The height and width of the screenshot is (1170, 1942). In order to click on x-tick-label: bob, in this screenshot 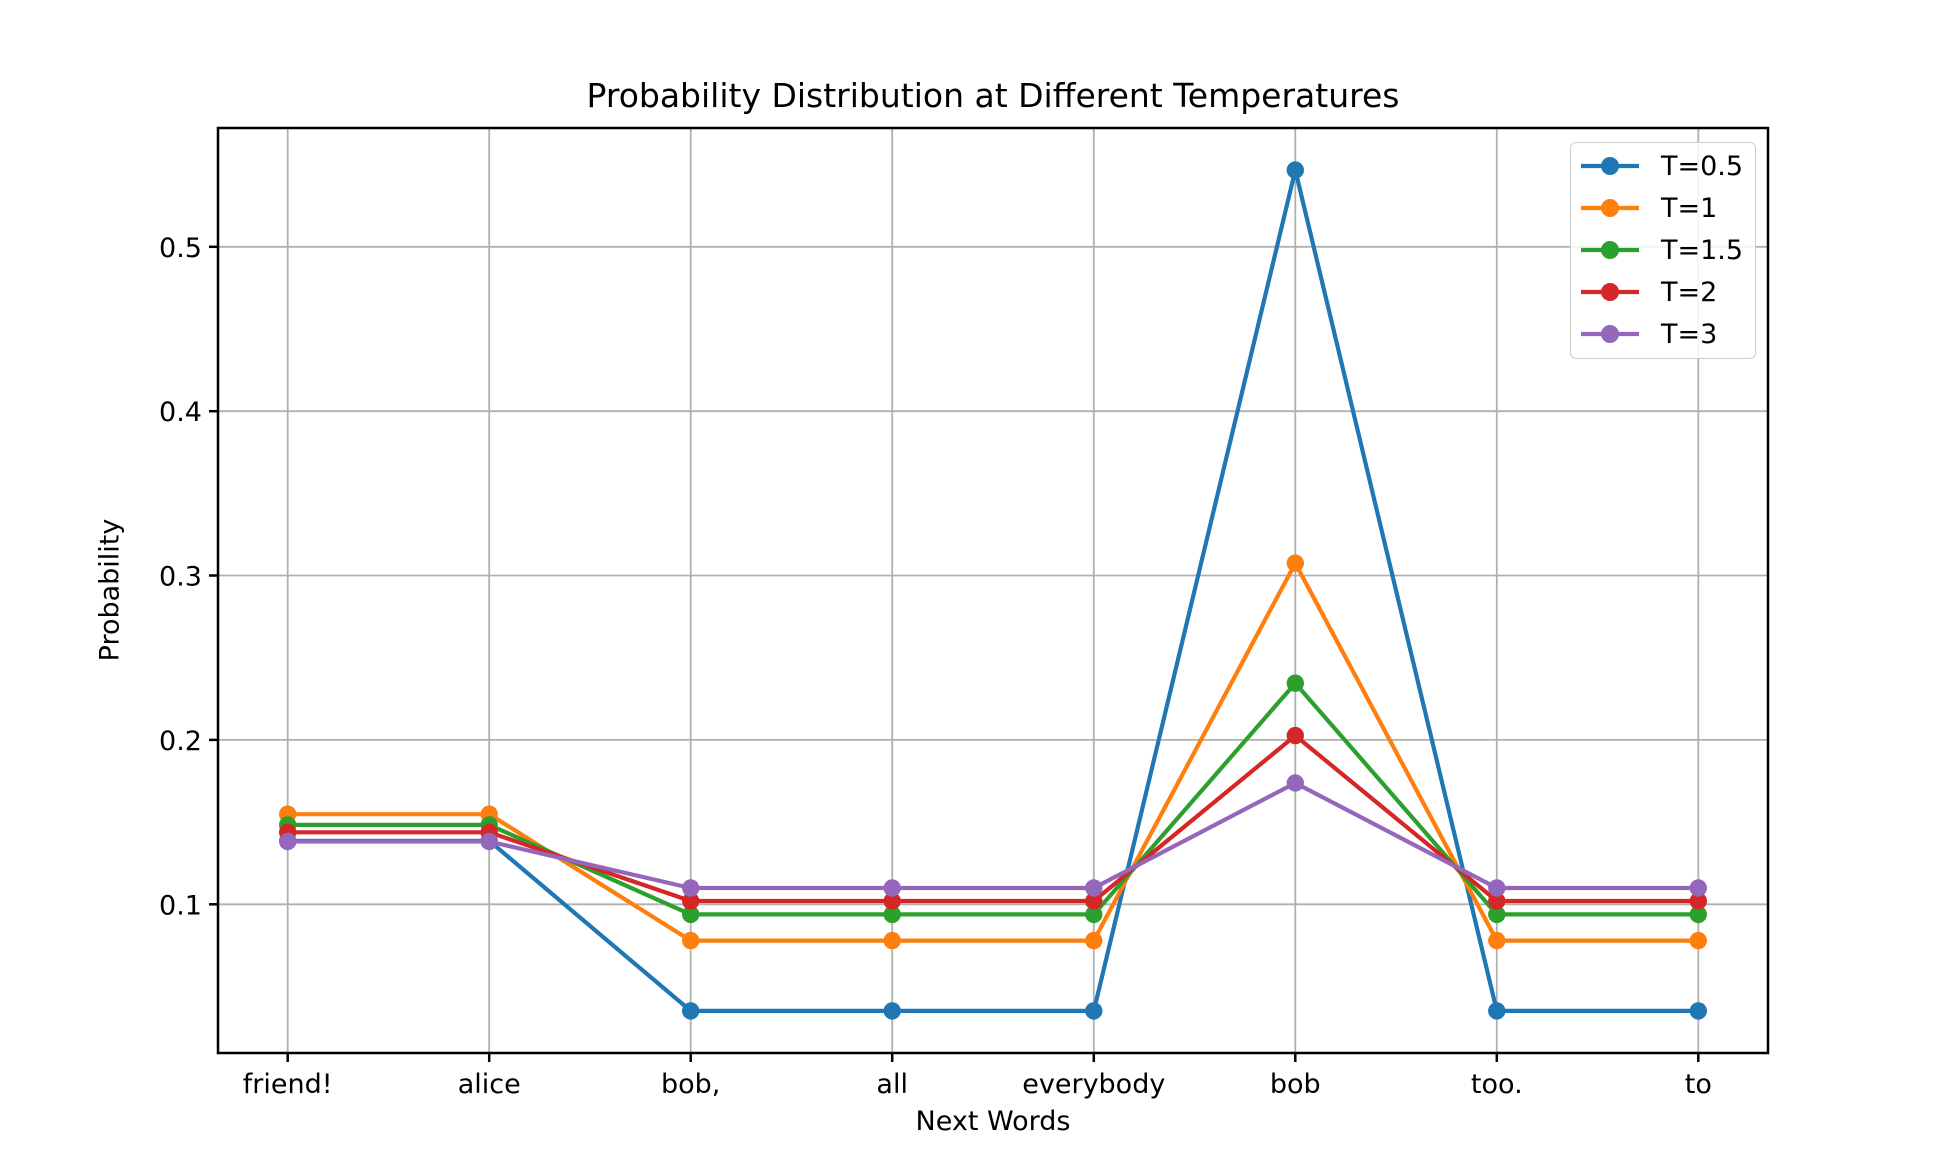, I will do `click(690, 1084)`.